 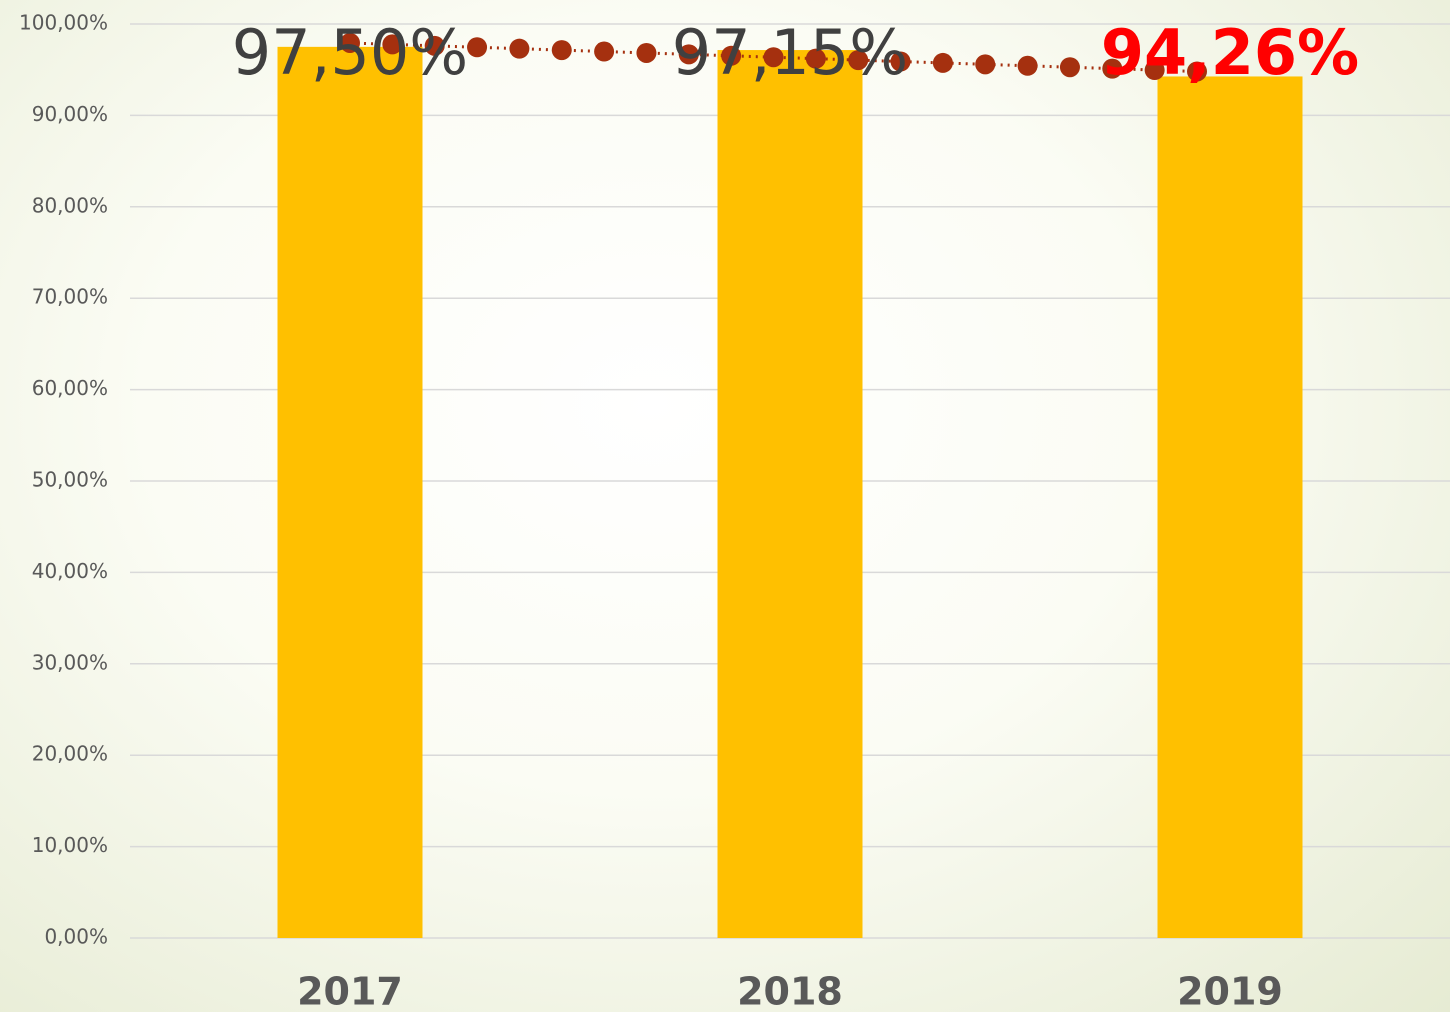 What do you see at coordinates (70, 845) in the screenshot?
I see `y-tick-label: 10,00%` at bounding box center [70, 845].